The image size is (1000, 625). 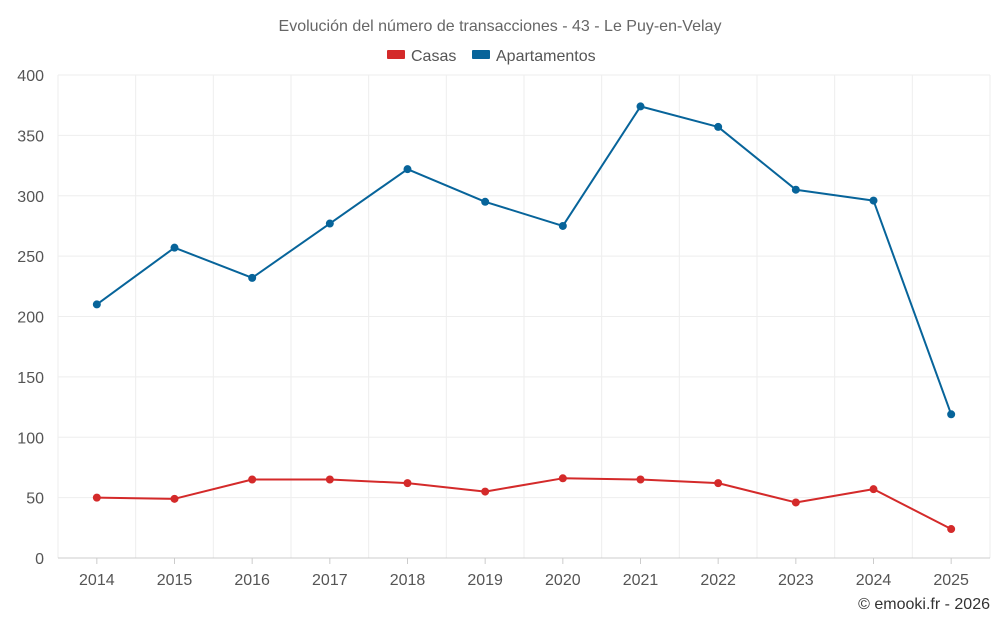 What do you see at coordinates (330, 580) in the screenshot?
I see `x-tick-label: 2017` at bounding box center [330, 580].